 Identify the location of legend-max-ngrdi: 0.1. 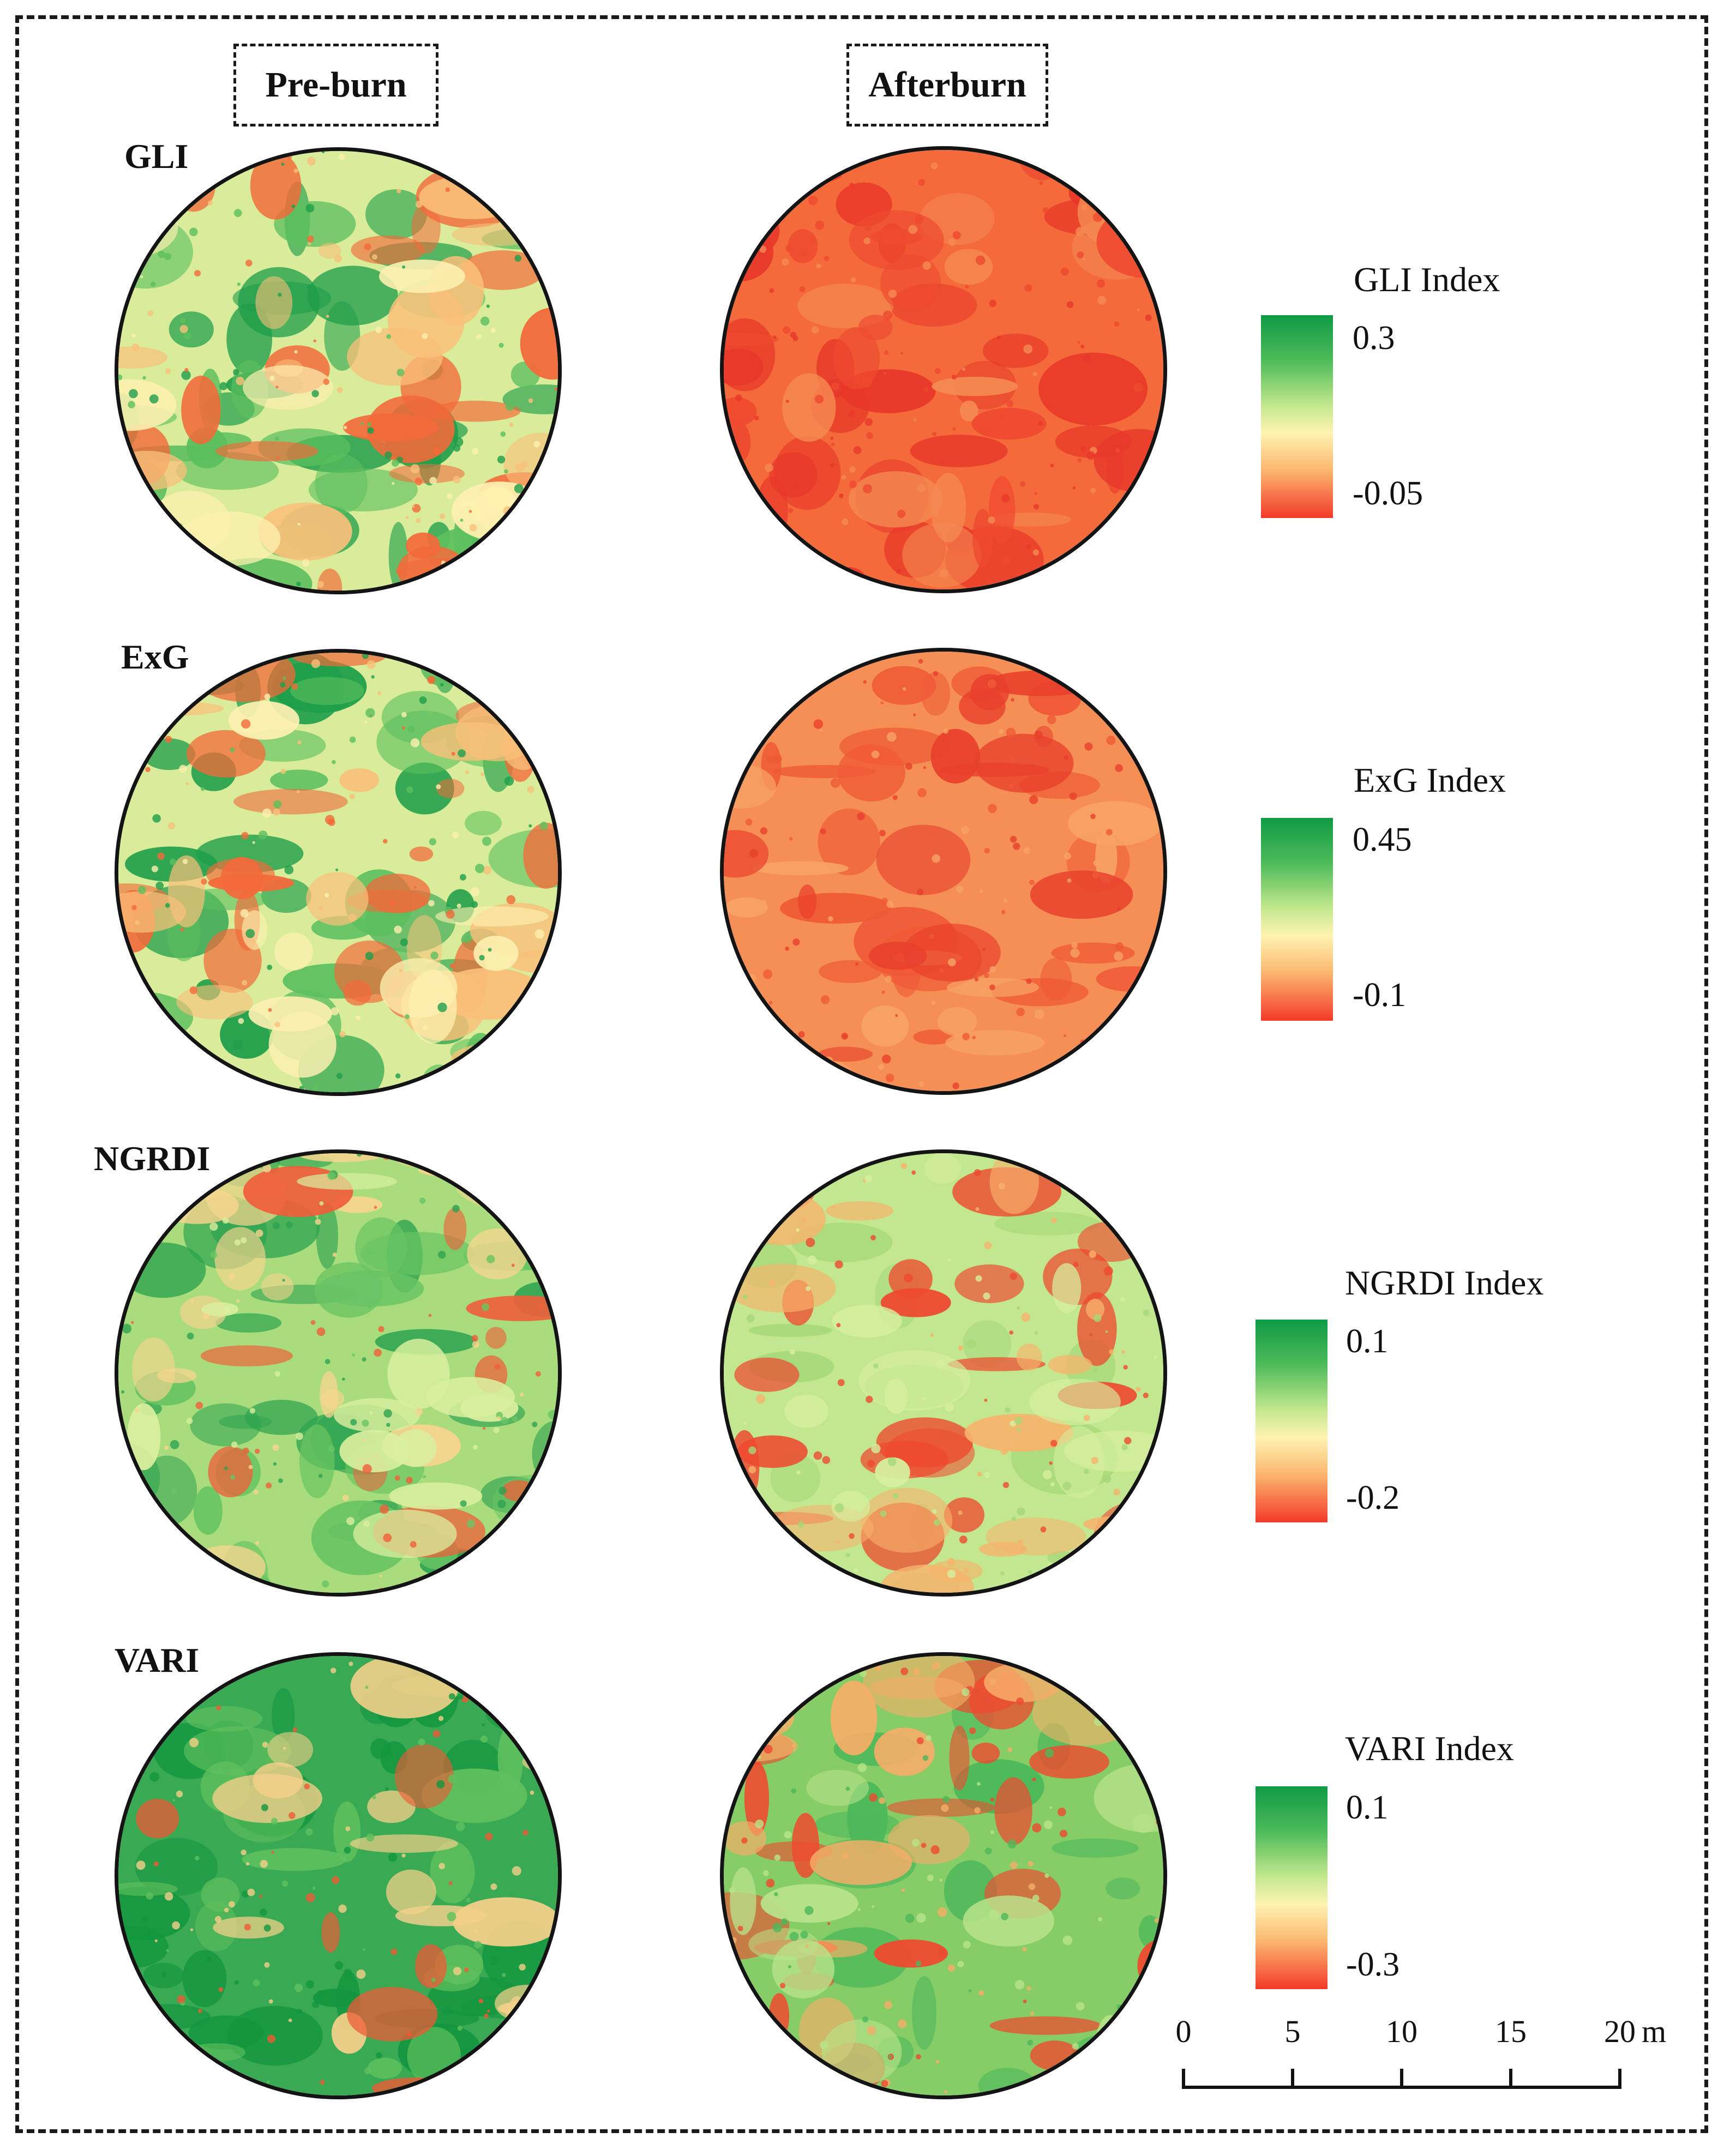
(1367, 1341).